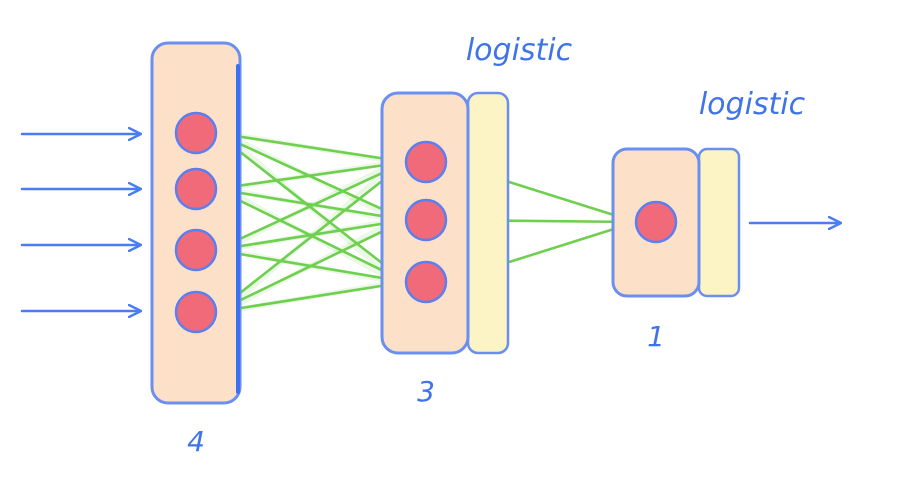 Image resolution: width=899 pixels, height=488 pixels. Describe the element at coordinates (426, 391) in the screenshot. I see `layer-2-unit-count: 3` at that location.